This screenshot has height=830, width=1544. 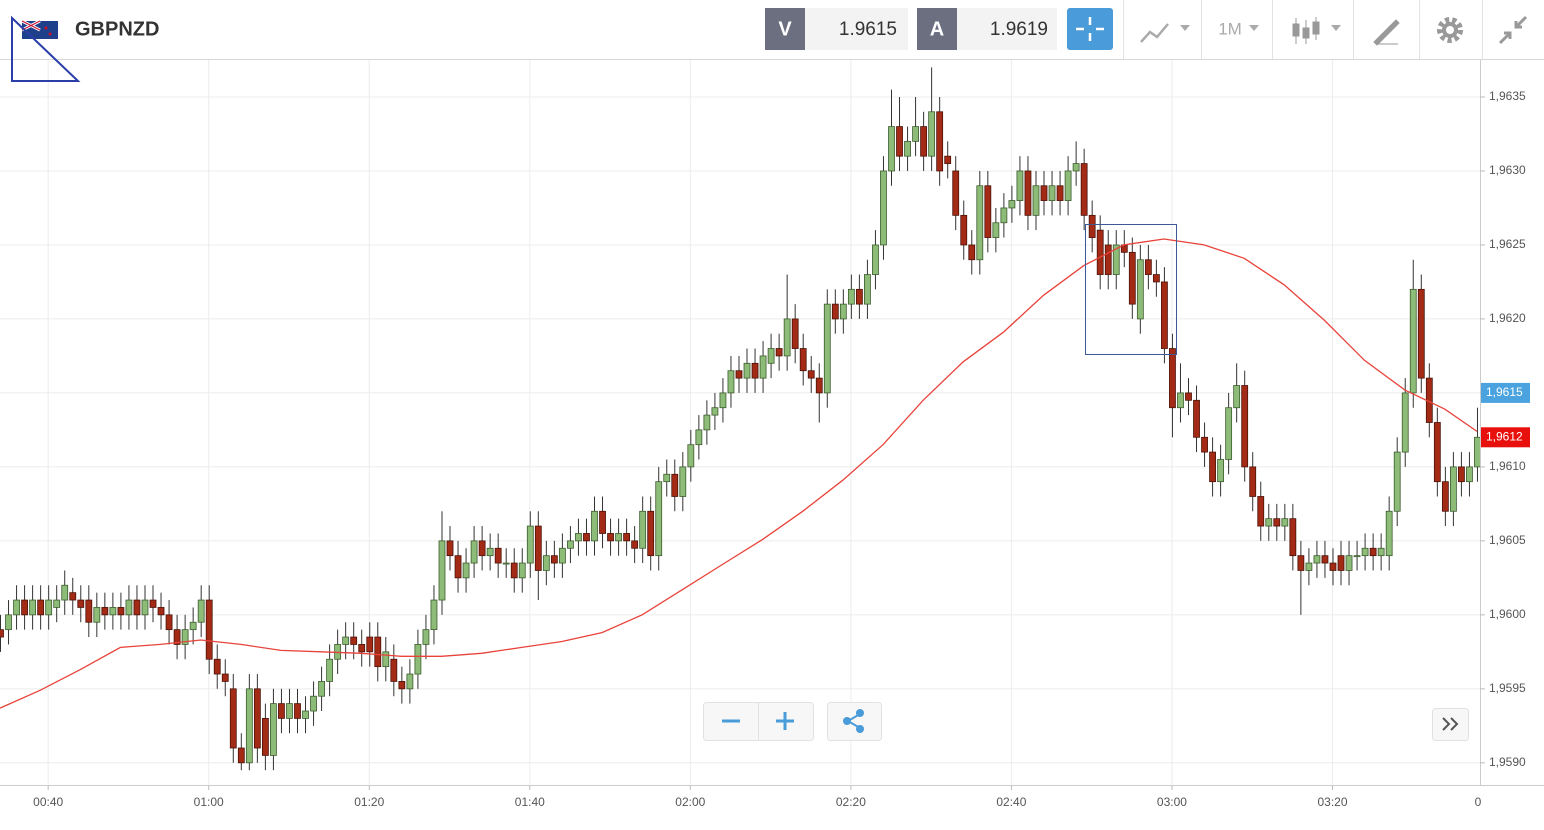 What do you see at coordinates (1505, 437) in the screenshot?
I see `price-tag` at bounding box center [1505, 437].